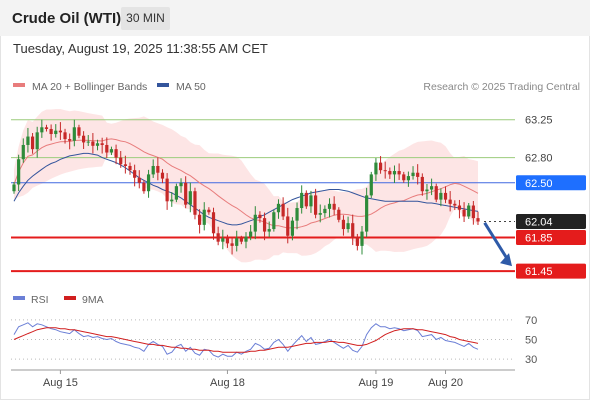 The width and height of the screenshot is (590, 400). What do you see at coordinates (539, 272) in the screenshot?
I see `level-label-61.45: 61.45` at bounding box center [539, 272].